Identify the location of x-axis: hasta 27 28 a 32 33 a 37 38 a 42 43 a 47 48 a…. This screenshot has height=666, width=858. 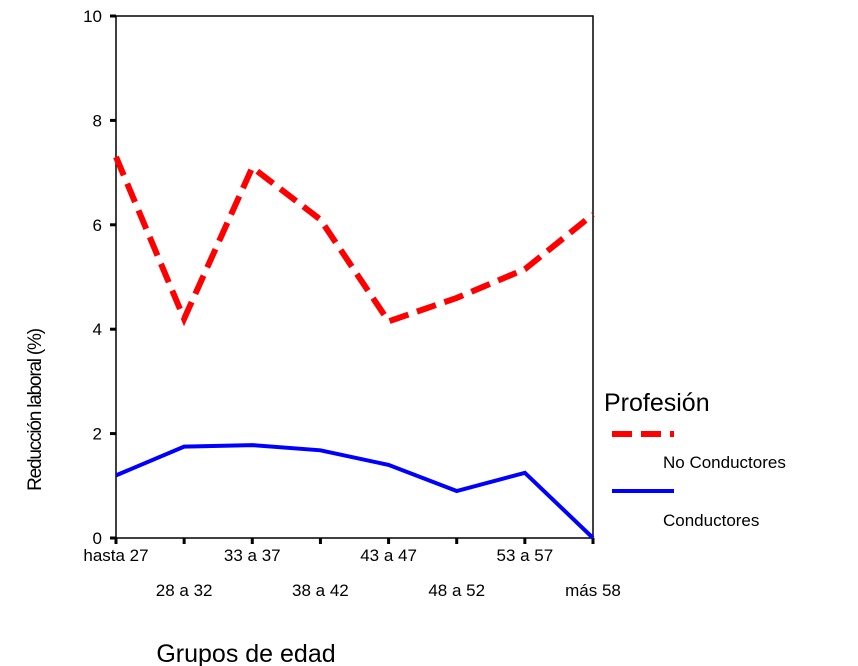
(352, 569).